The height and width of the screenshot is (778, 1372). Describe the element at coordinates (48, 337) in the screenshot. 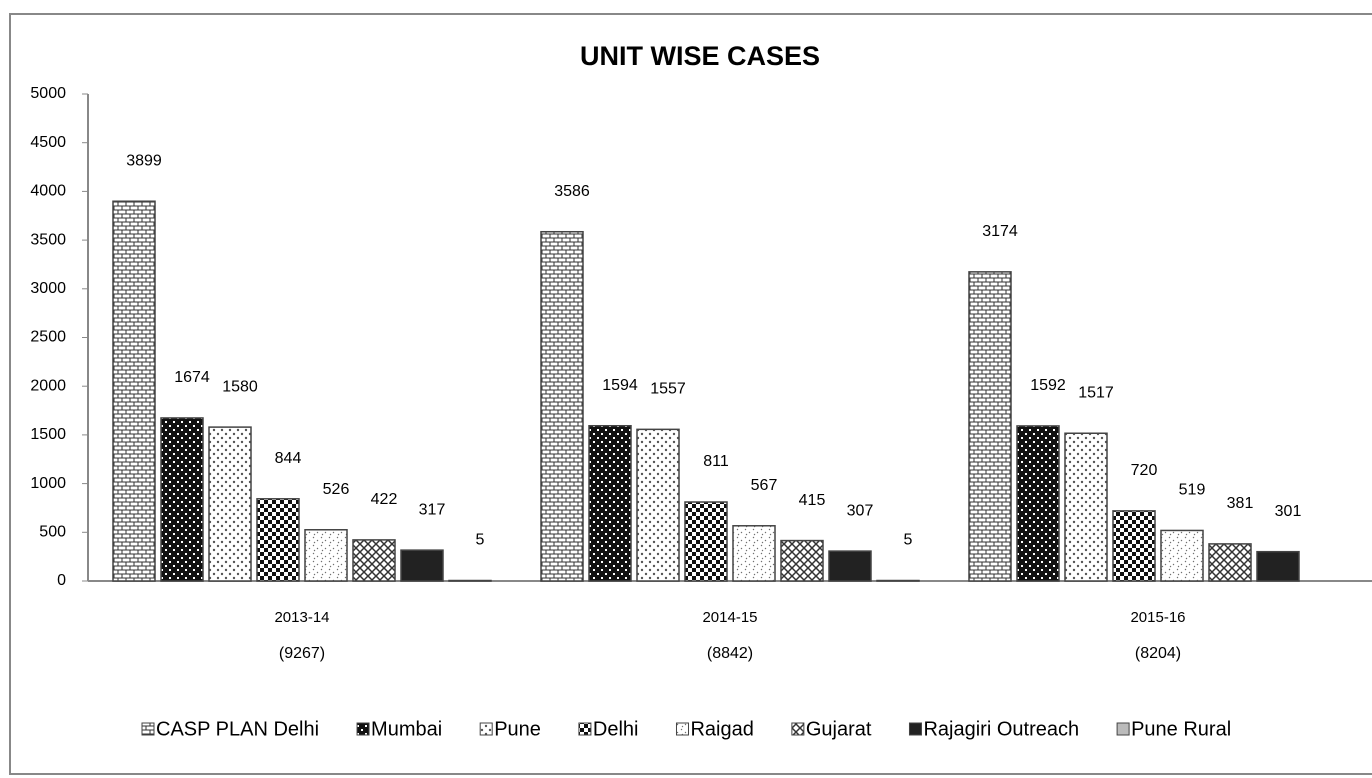

I see `y-tick-label: 2500` at that location.